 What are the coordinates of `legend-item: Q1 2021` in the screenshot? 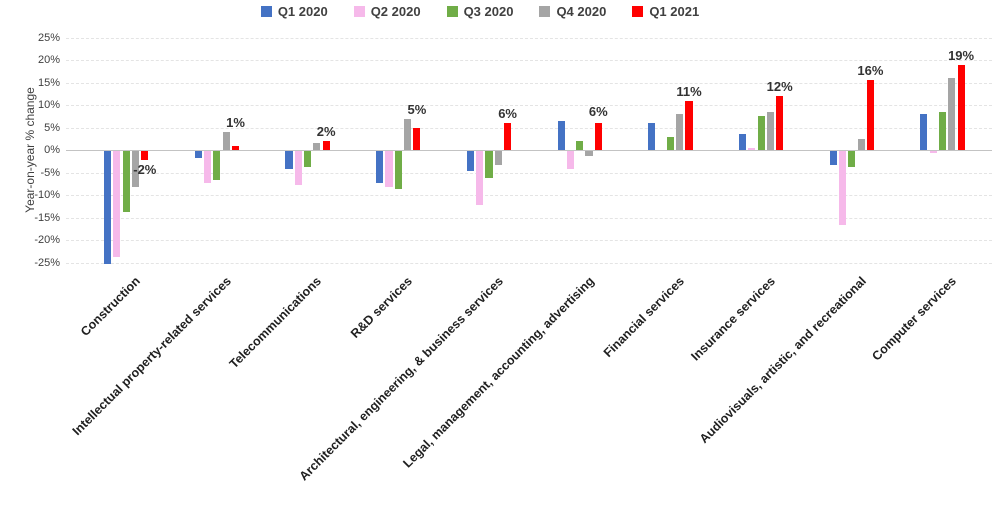 It's located at (665, 11).